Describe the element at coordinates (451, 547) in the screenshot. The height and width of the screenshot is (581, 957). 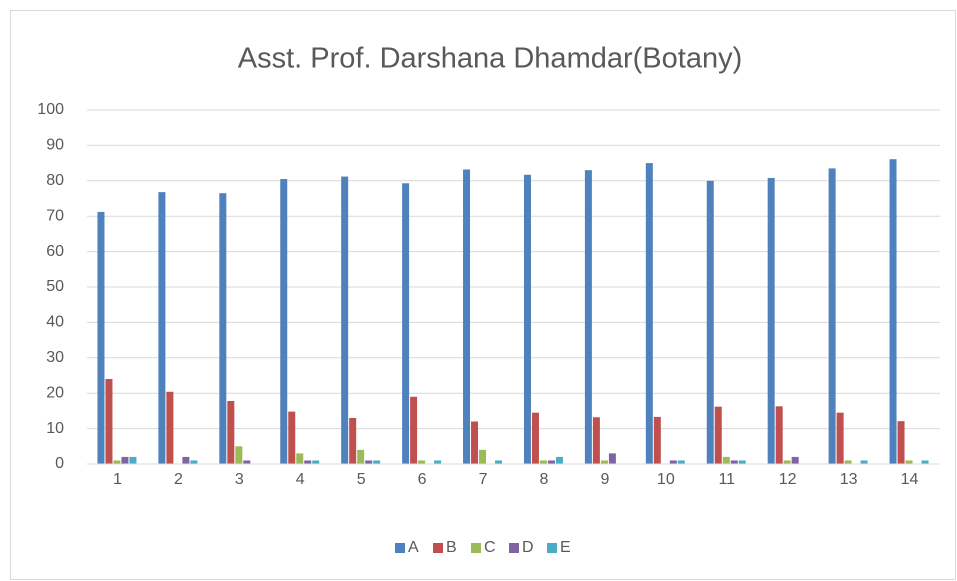
I see `legend-label: B` at that location.